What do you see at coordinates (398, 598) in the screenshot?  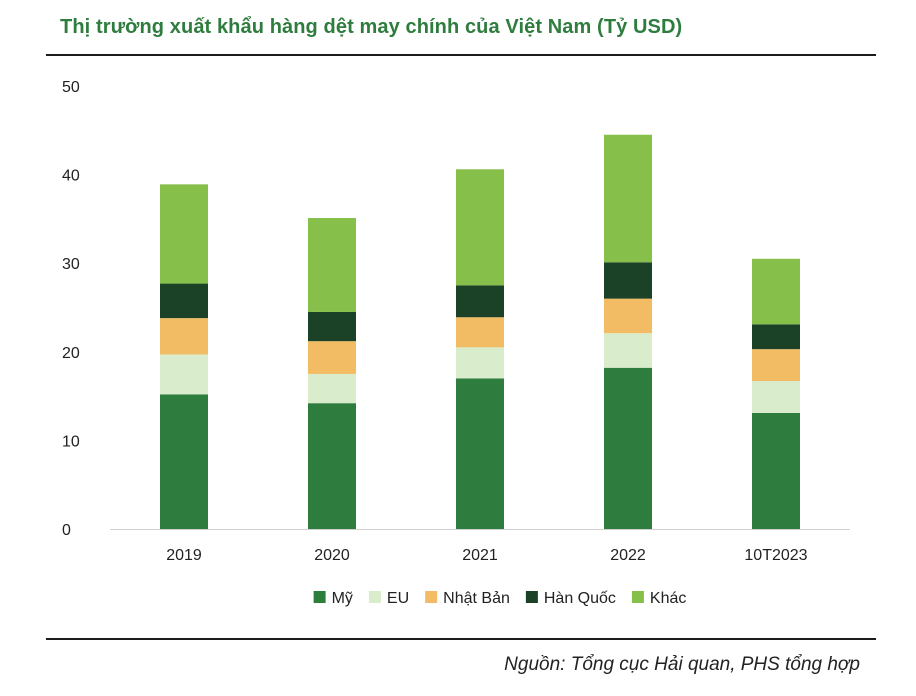 I see `legend-label: EU` at bounding box center [398, 598].